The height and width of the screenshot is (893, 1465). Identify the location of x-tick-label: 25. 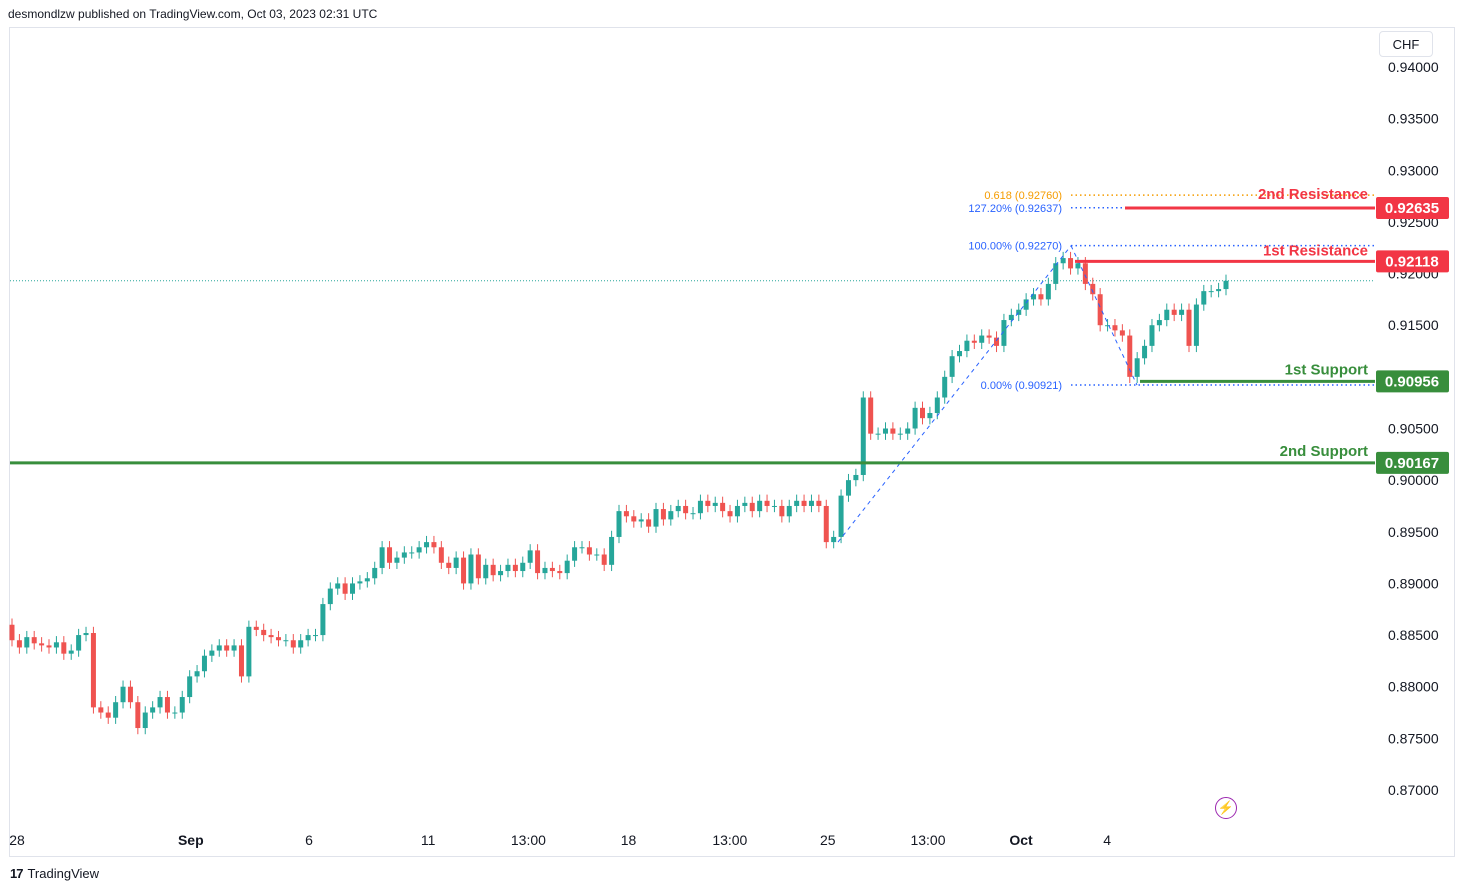
(828, 840).